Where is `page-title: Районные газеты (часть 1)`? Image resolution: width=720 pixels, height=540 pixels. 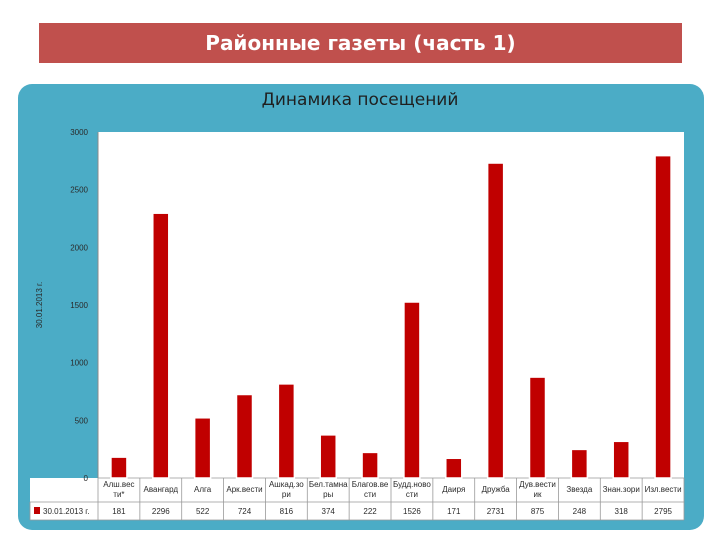 page-title: Районные газеты (часть 1) is located at coordinates (360, 43).